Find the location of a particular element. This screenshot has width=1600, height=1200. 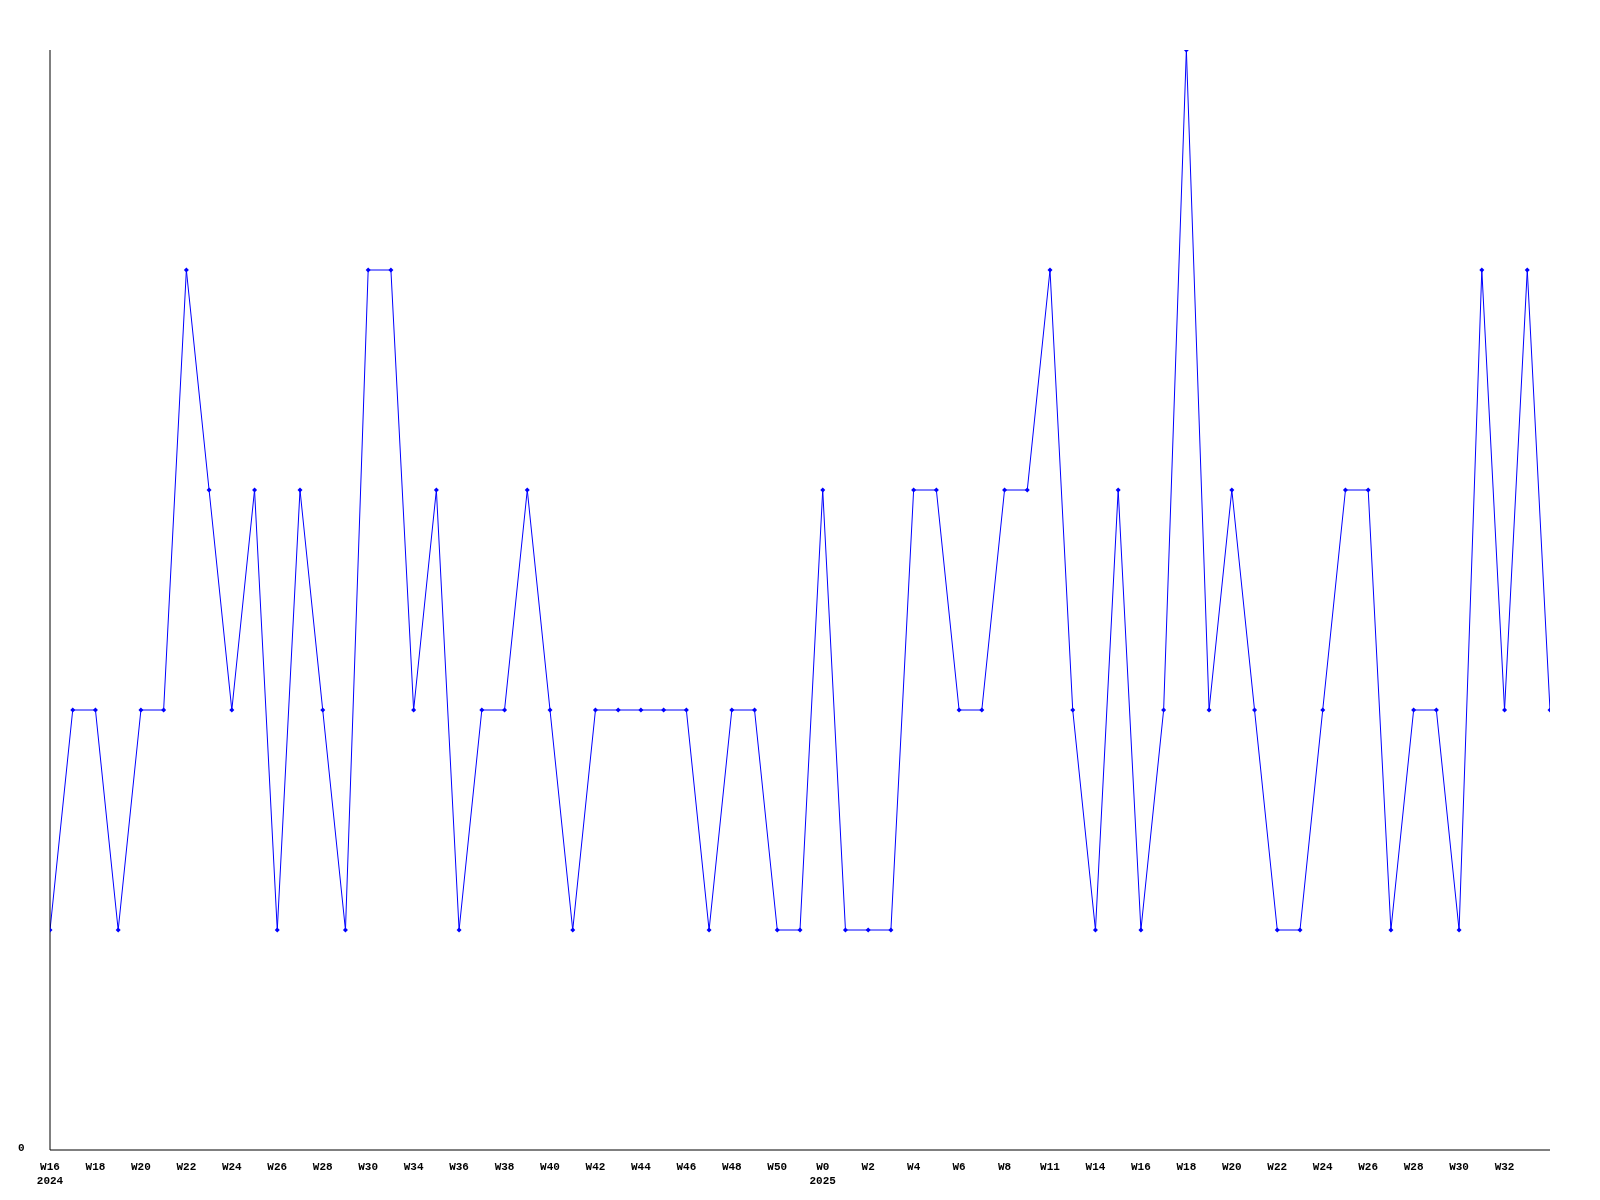

x-tick-label: W4 is located at coordinates (914, 1167).